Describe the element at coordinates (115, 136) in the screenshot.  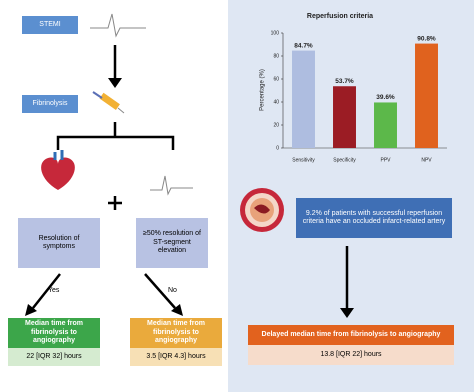
I see `bracket` at that location.